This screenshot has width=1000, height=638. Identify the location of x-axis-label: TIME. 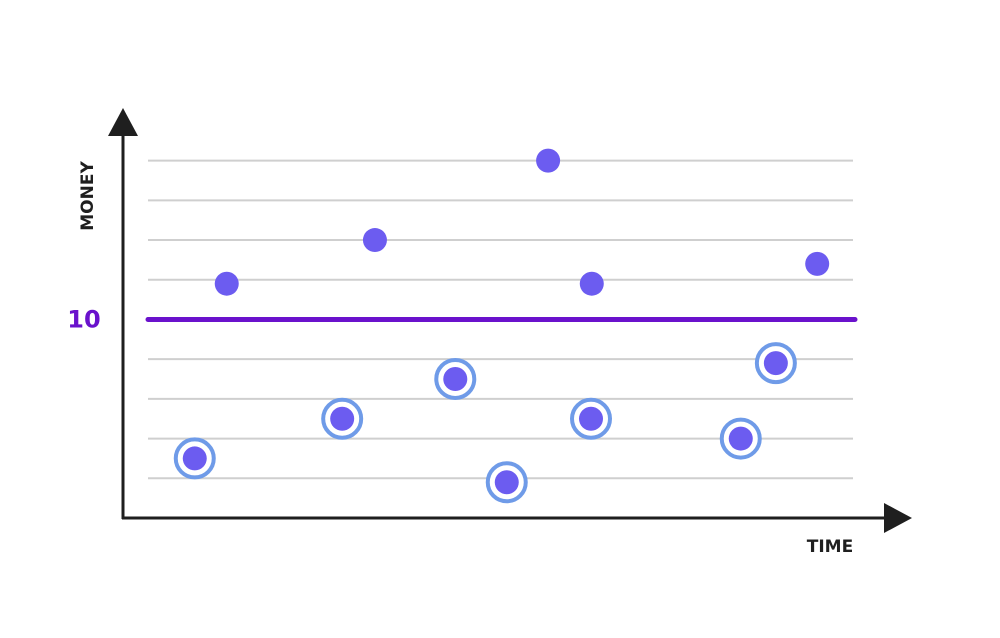
(830, 547).